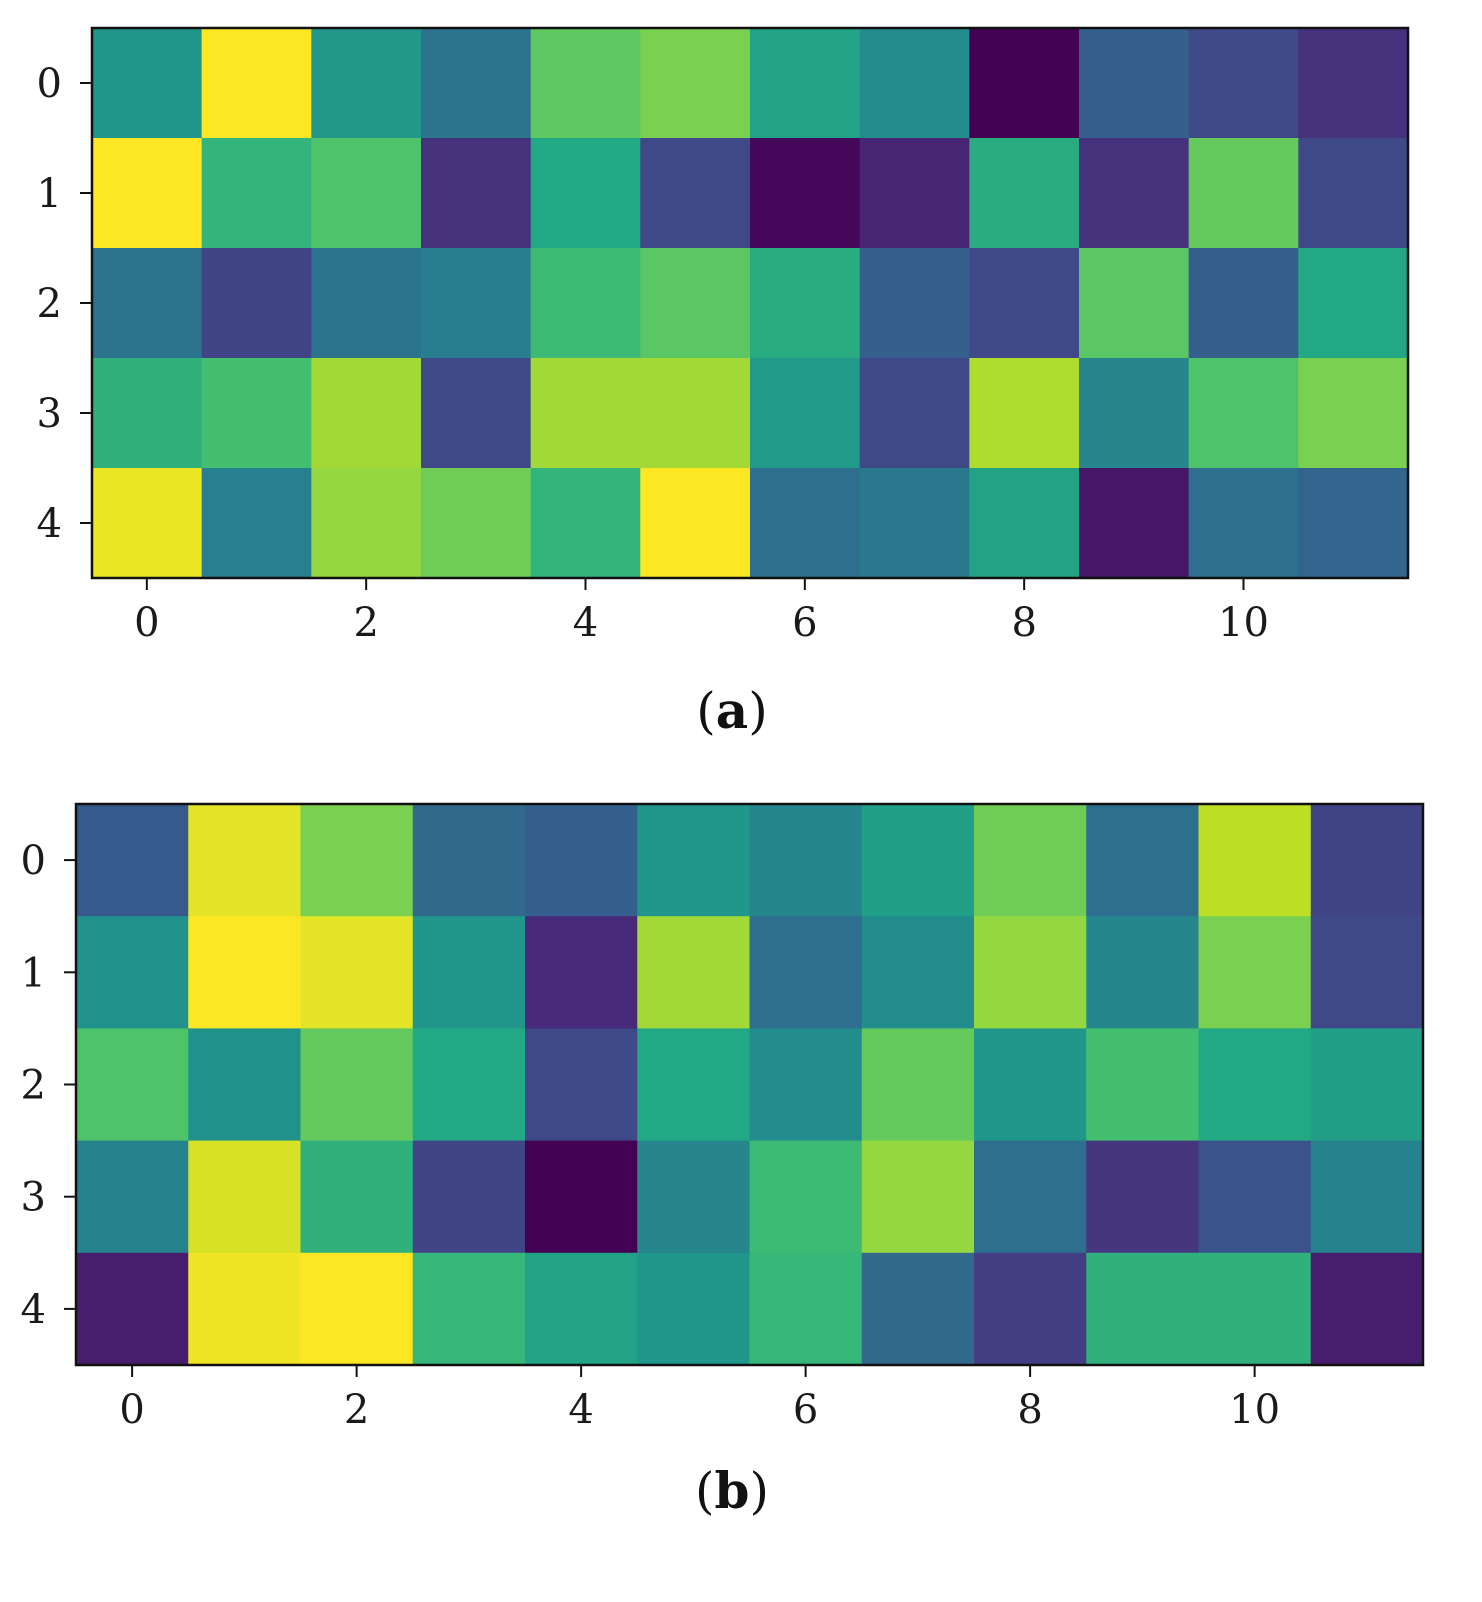 This screenshot has width=1482, height=1602. Describe the element at coordinates (356, 1410) in the screenshot. I see `x-tick-label: 2` at that location.